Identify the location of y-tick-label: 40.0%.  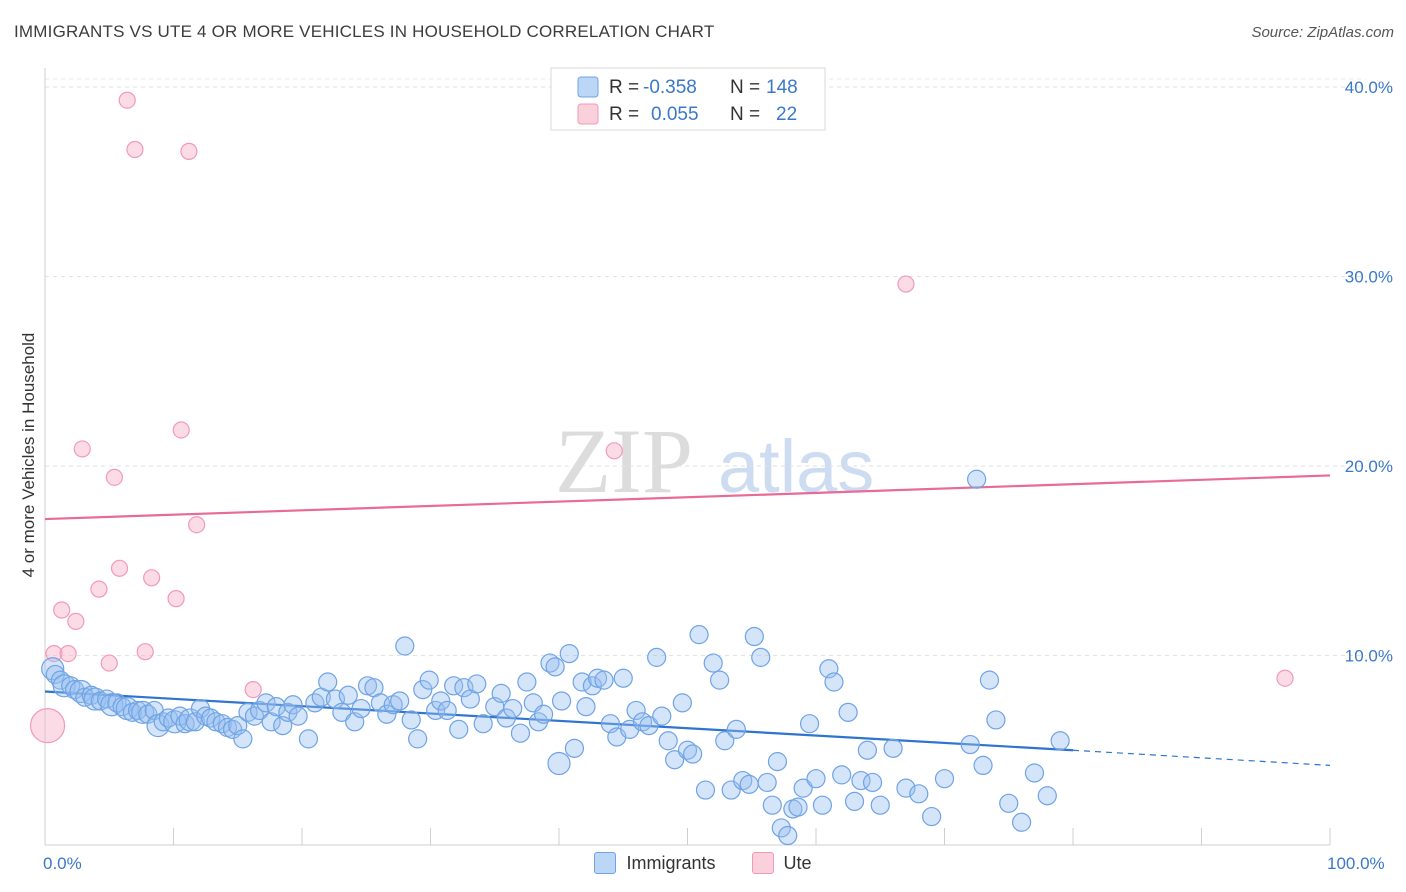
(1369, 87).